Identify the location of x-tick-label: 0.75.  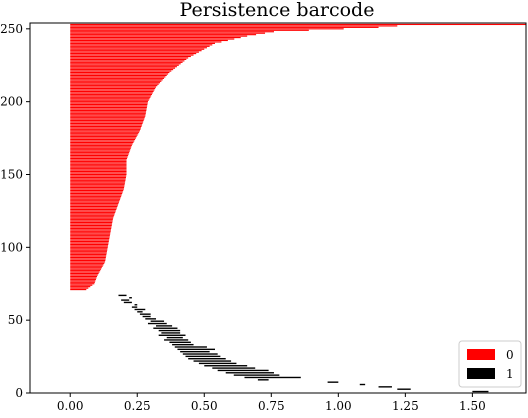
(271, 406).